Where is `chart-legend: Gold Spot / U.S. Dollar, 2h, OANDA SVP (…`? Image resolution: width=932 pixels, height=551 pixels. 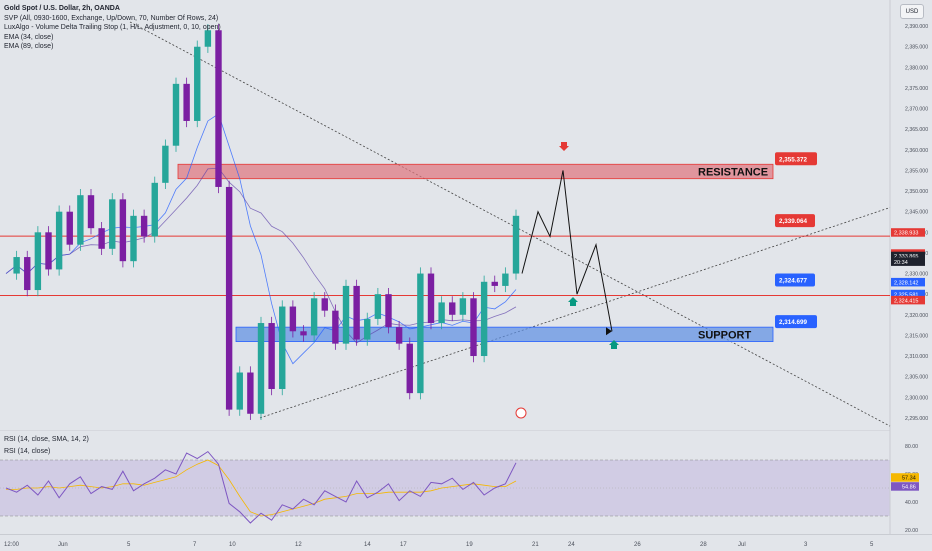
chart-legend: Gold Spot / U.S. Dollar, 2h, OANDA SVP (… is located at coordinates (112, 28).